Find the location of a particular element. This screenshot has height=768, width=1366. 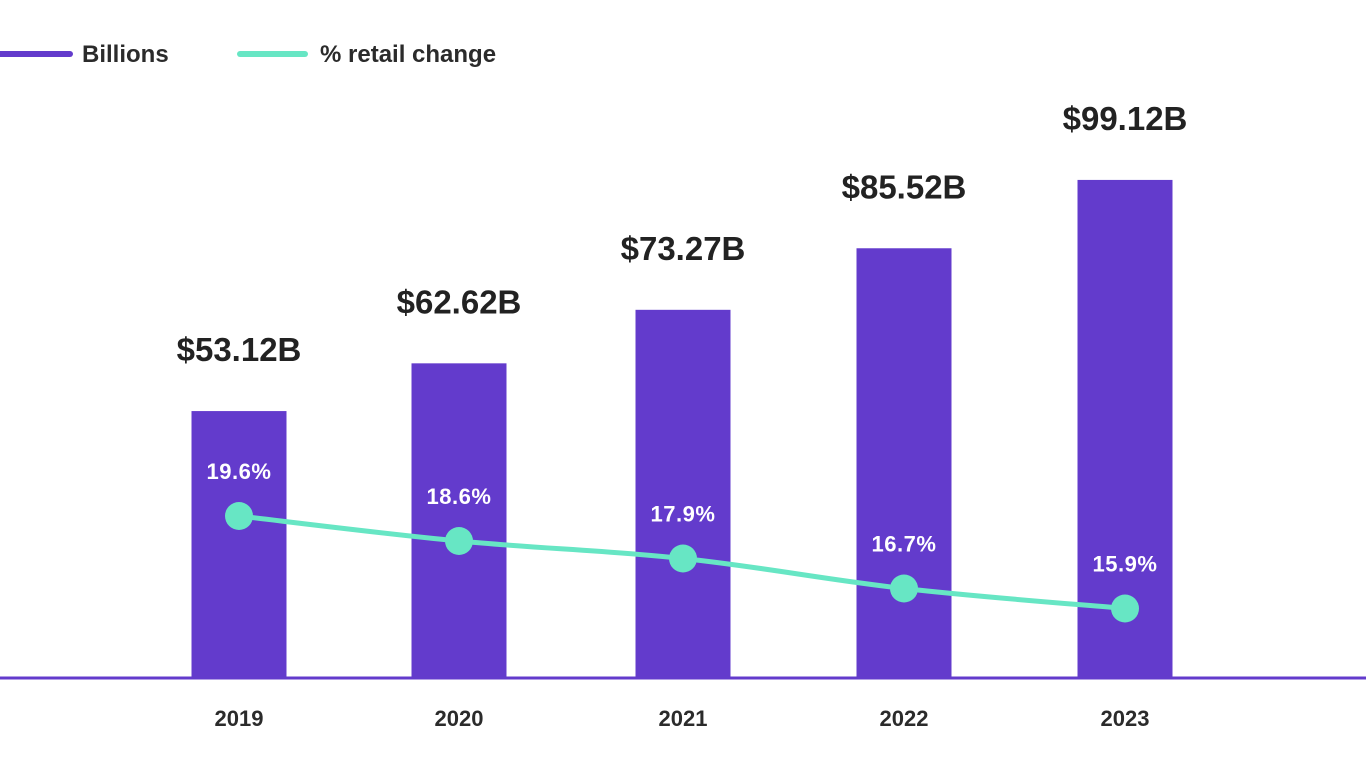

bar-value-label-2019: $53.12B is located at coordinates (239, 349).